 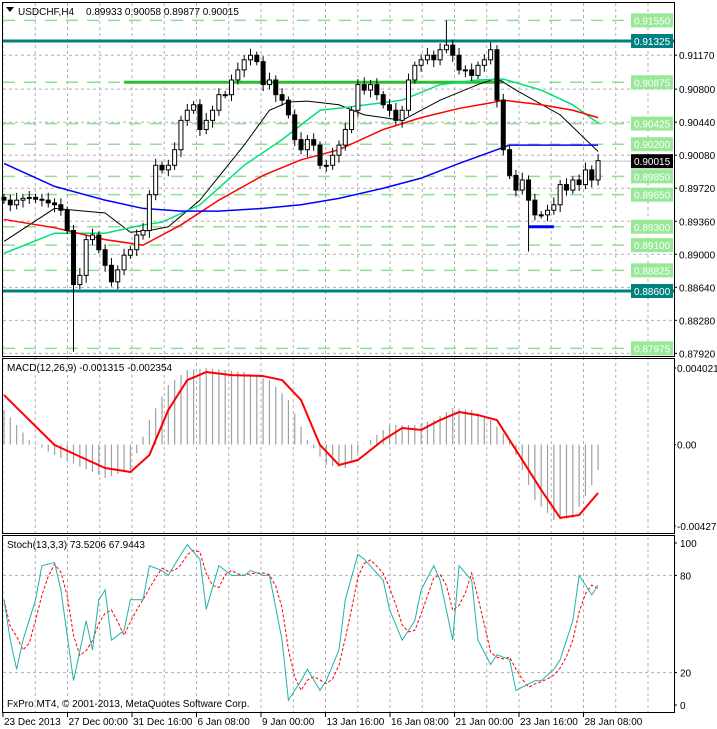 I want to click on time-tick-label: 31 Dec 16:00, so click(x=163, y=722).